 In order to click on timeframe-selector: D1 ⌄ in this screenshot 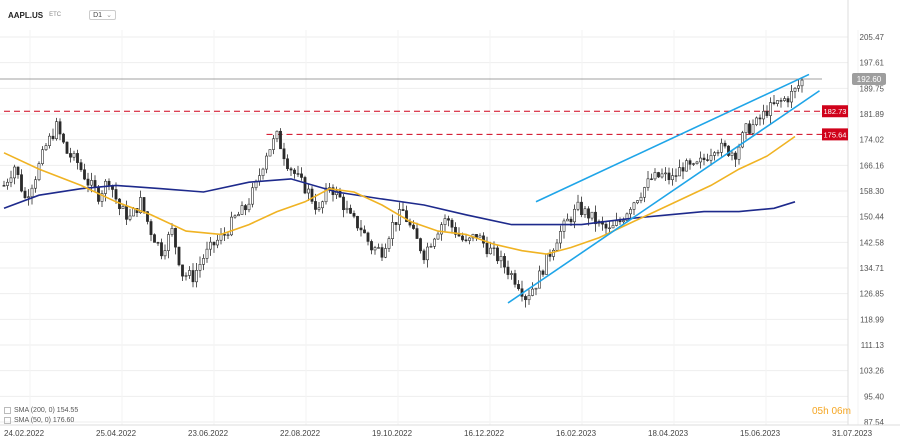, I will do `click(102, 15)`.